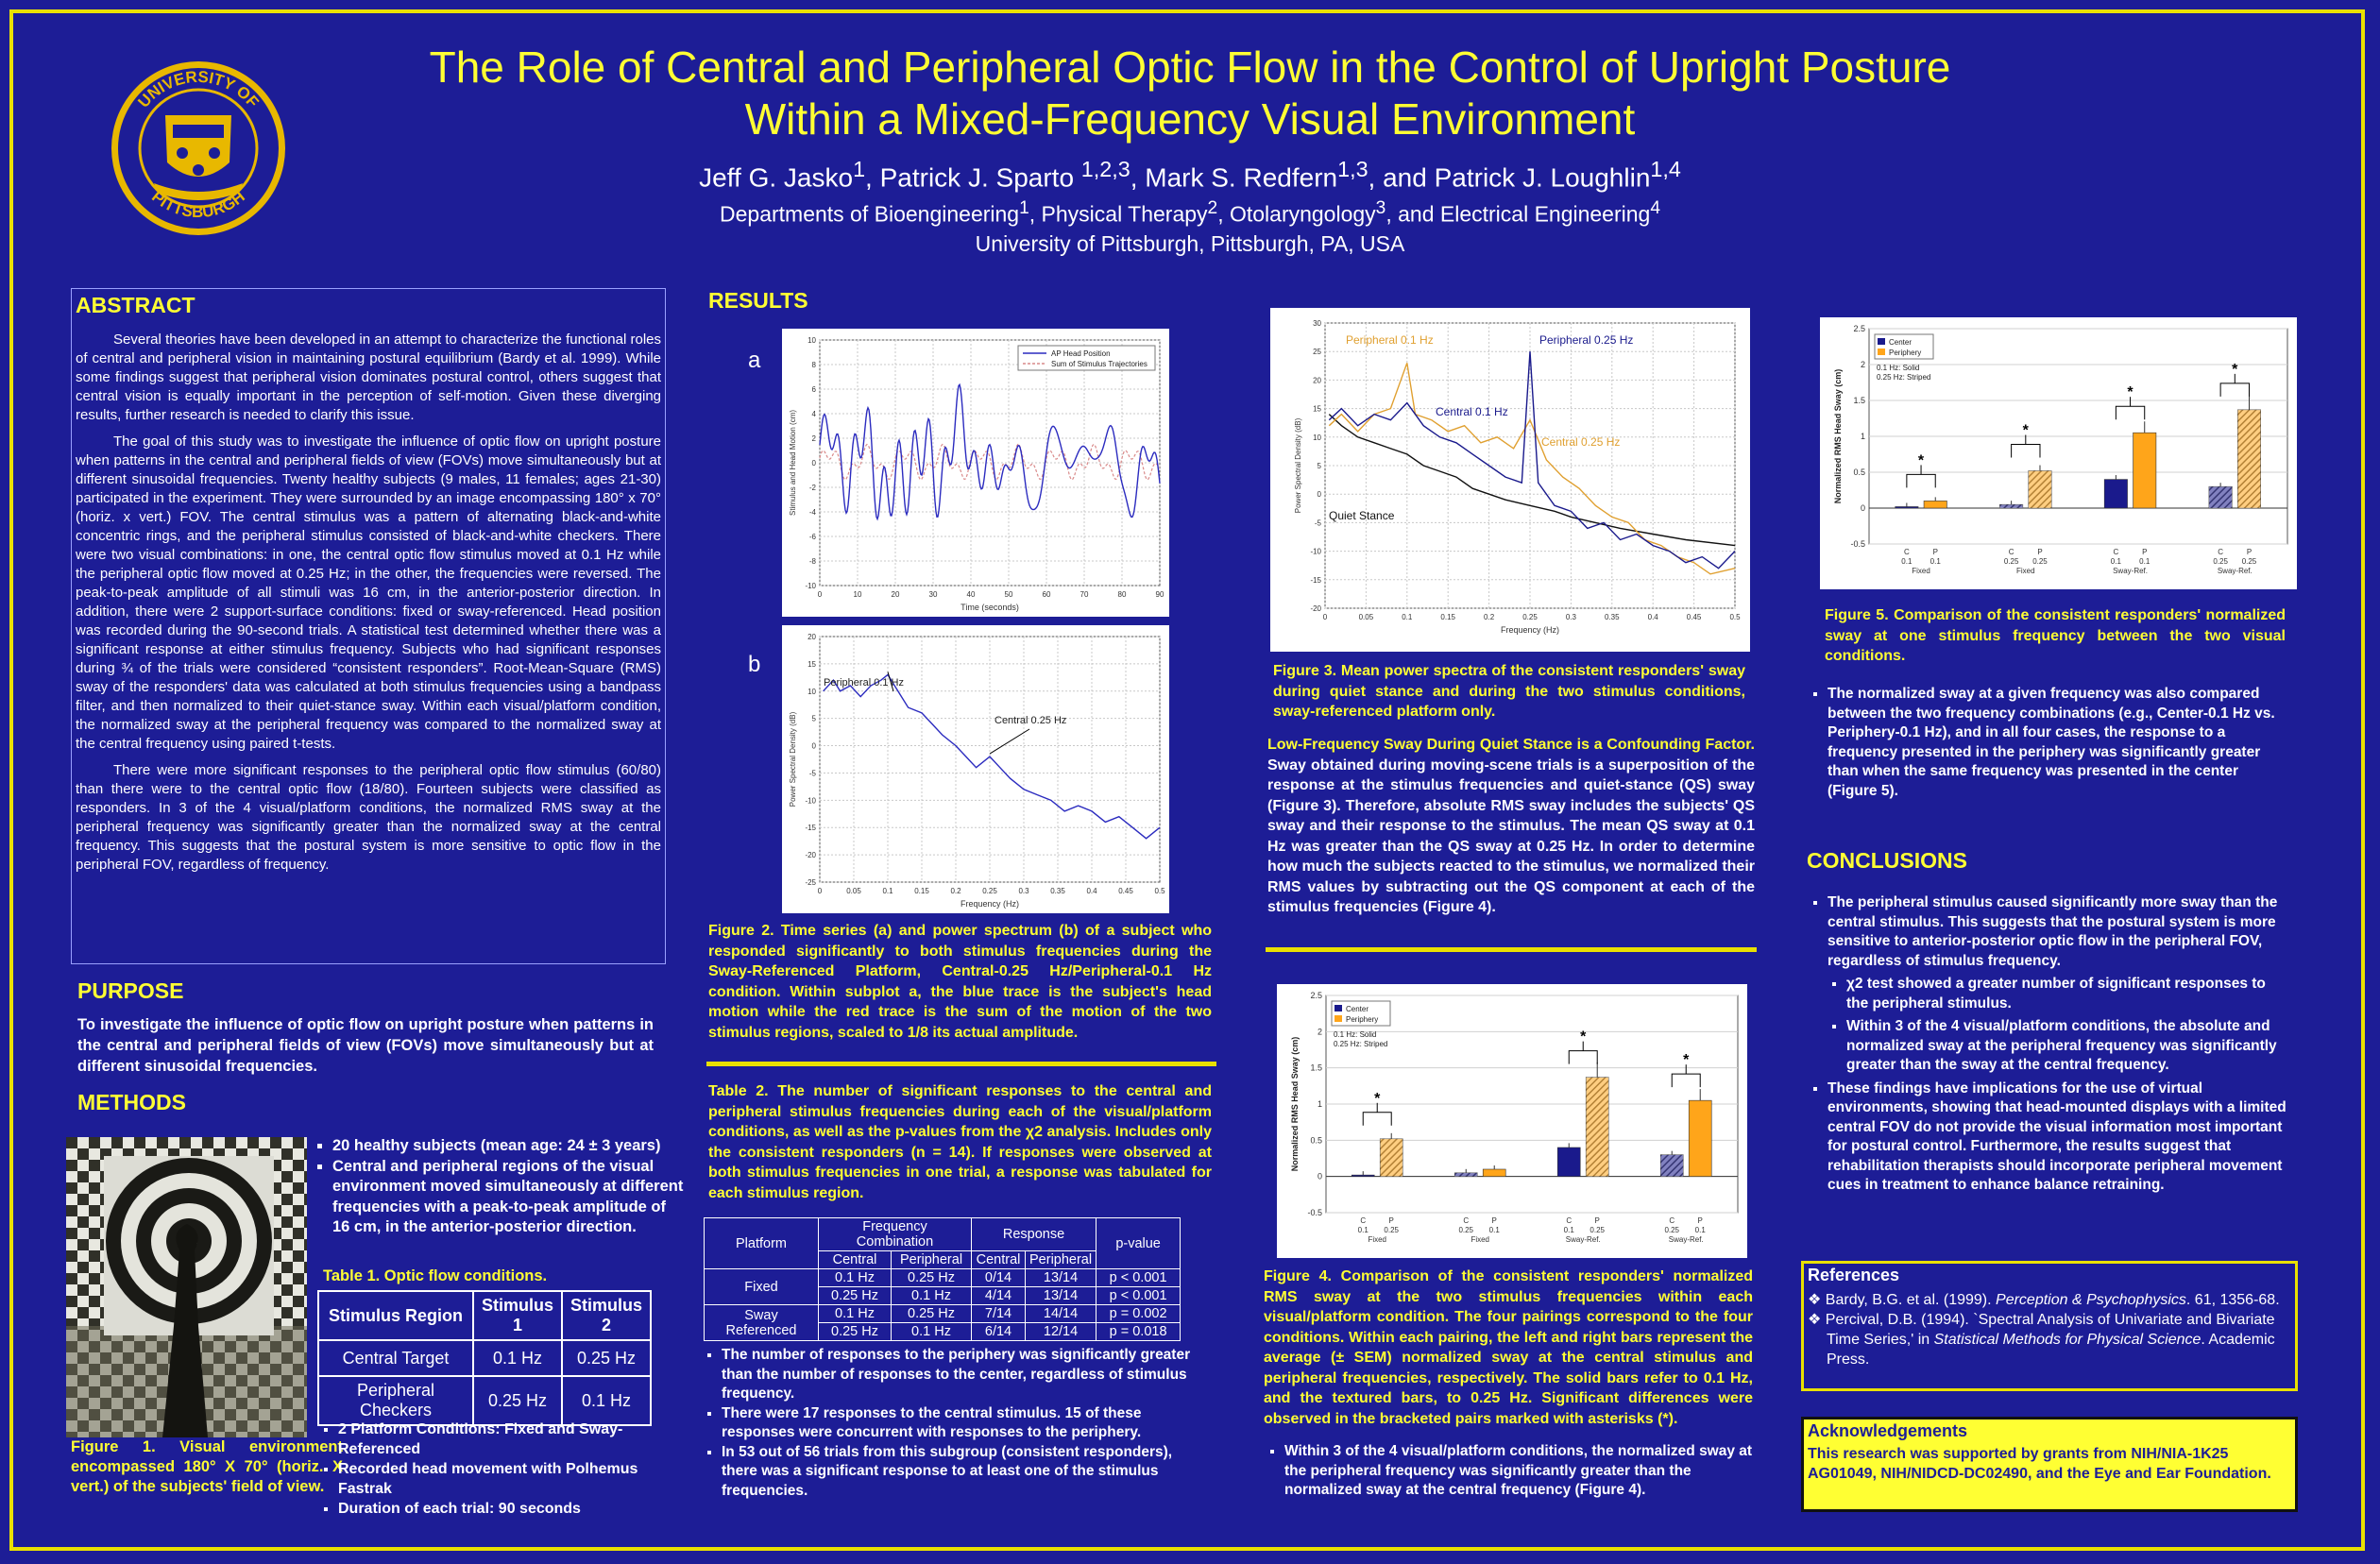 The width and height of the screenshot is (2380, 1564). Describe the element at coordinates (1320, 1104) in the screenshot. I see `y-tick-label: 1` at that location.